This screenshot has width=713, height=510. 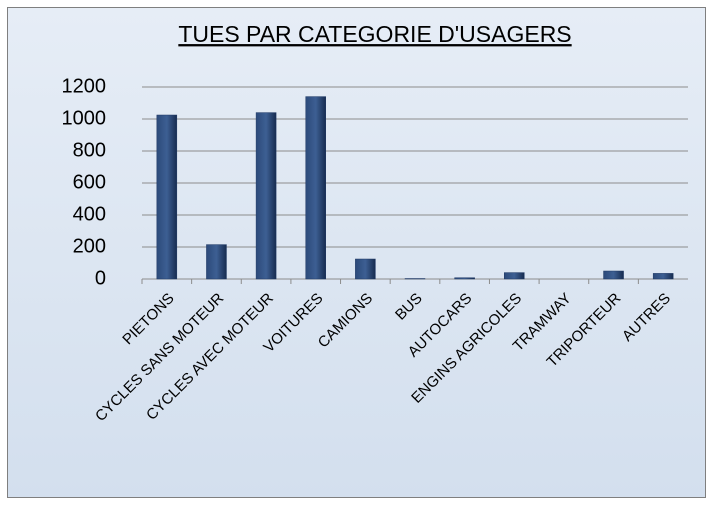 I want to click on y-tick-label: 800, so click(x=89, y=150).